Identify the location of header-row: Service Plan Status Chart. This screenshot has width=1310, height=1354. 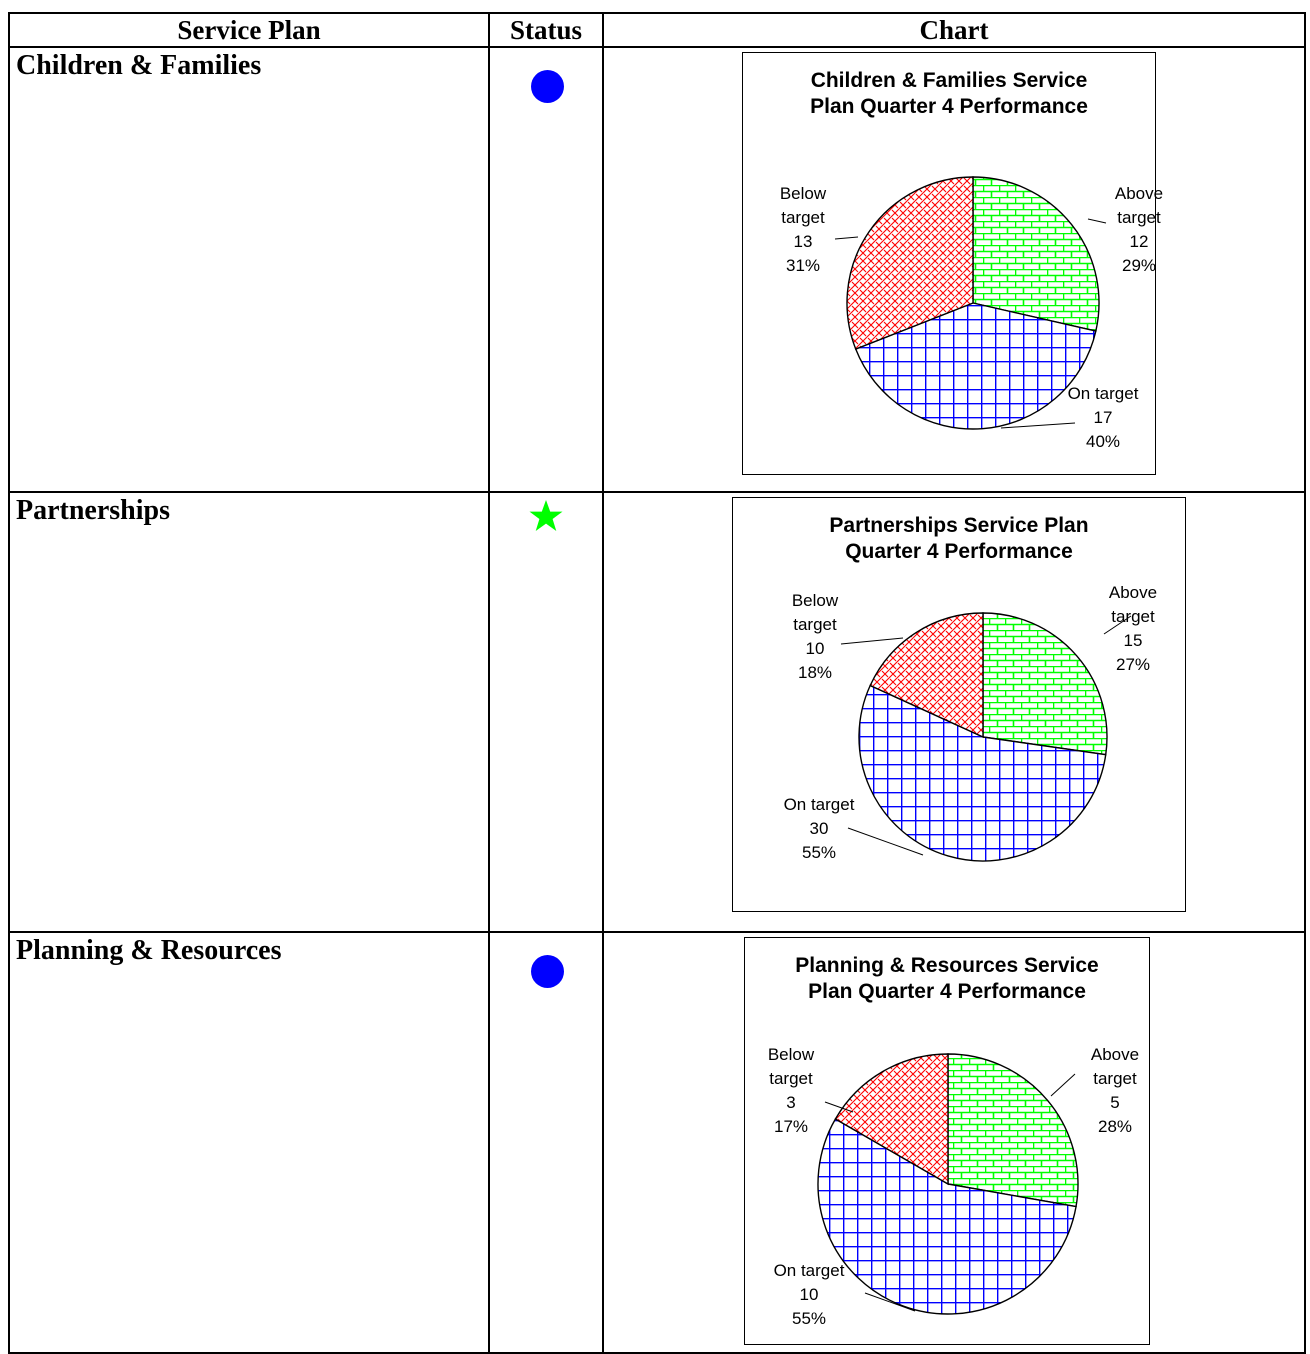
(657, 30).